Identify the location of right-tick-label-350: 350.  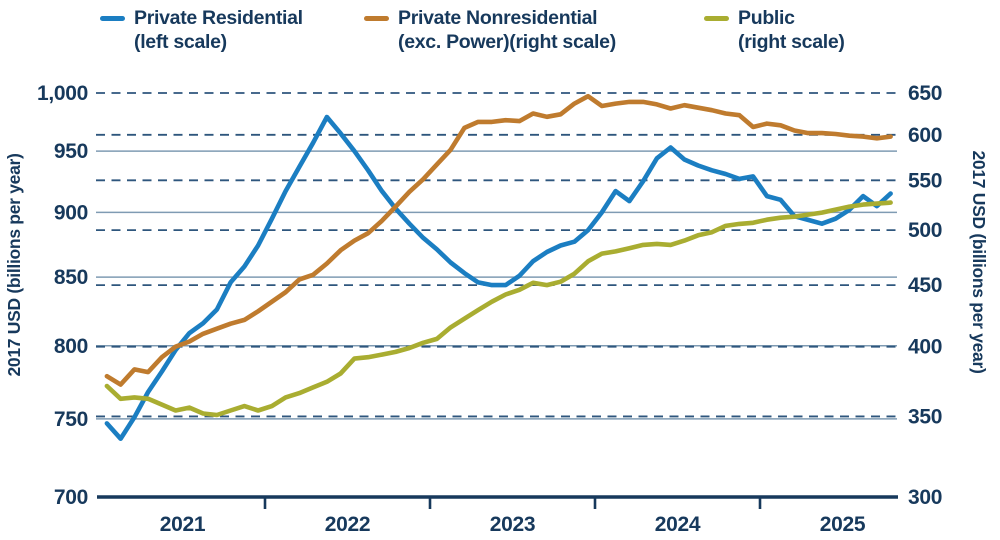
(925, 416).